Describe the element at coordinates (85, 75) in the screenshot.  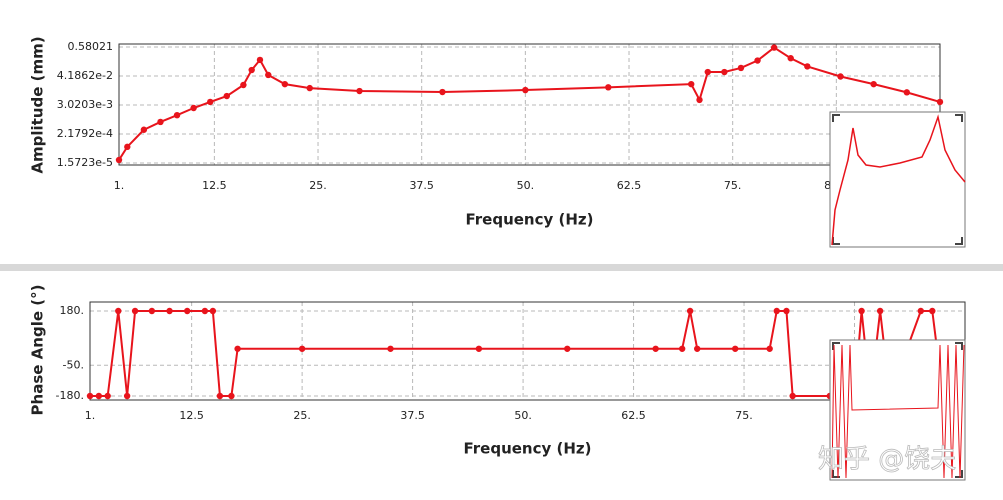
I see `y-tick-label: 4.1862e-2` at that location.